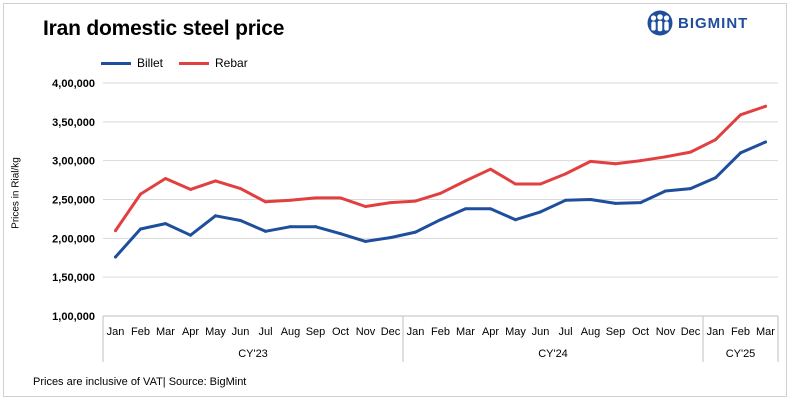  I want to click on x-tick-label: Jul, so click(565, 332).